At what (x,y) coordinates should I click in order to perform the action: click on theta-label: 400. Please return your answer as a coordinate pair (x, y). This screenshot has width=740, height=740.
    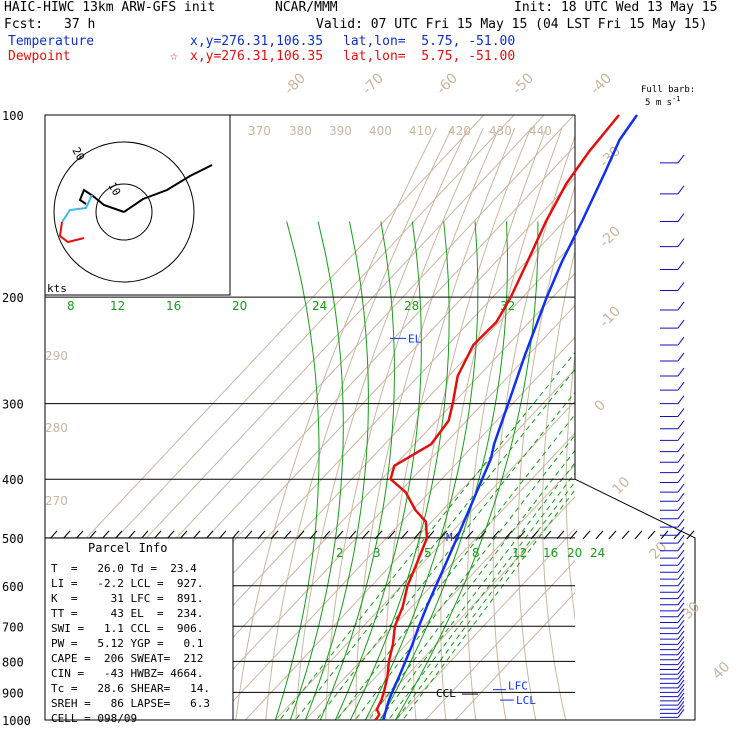
    Looking at the image, I should click on (380, 131).